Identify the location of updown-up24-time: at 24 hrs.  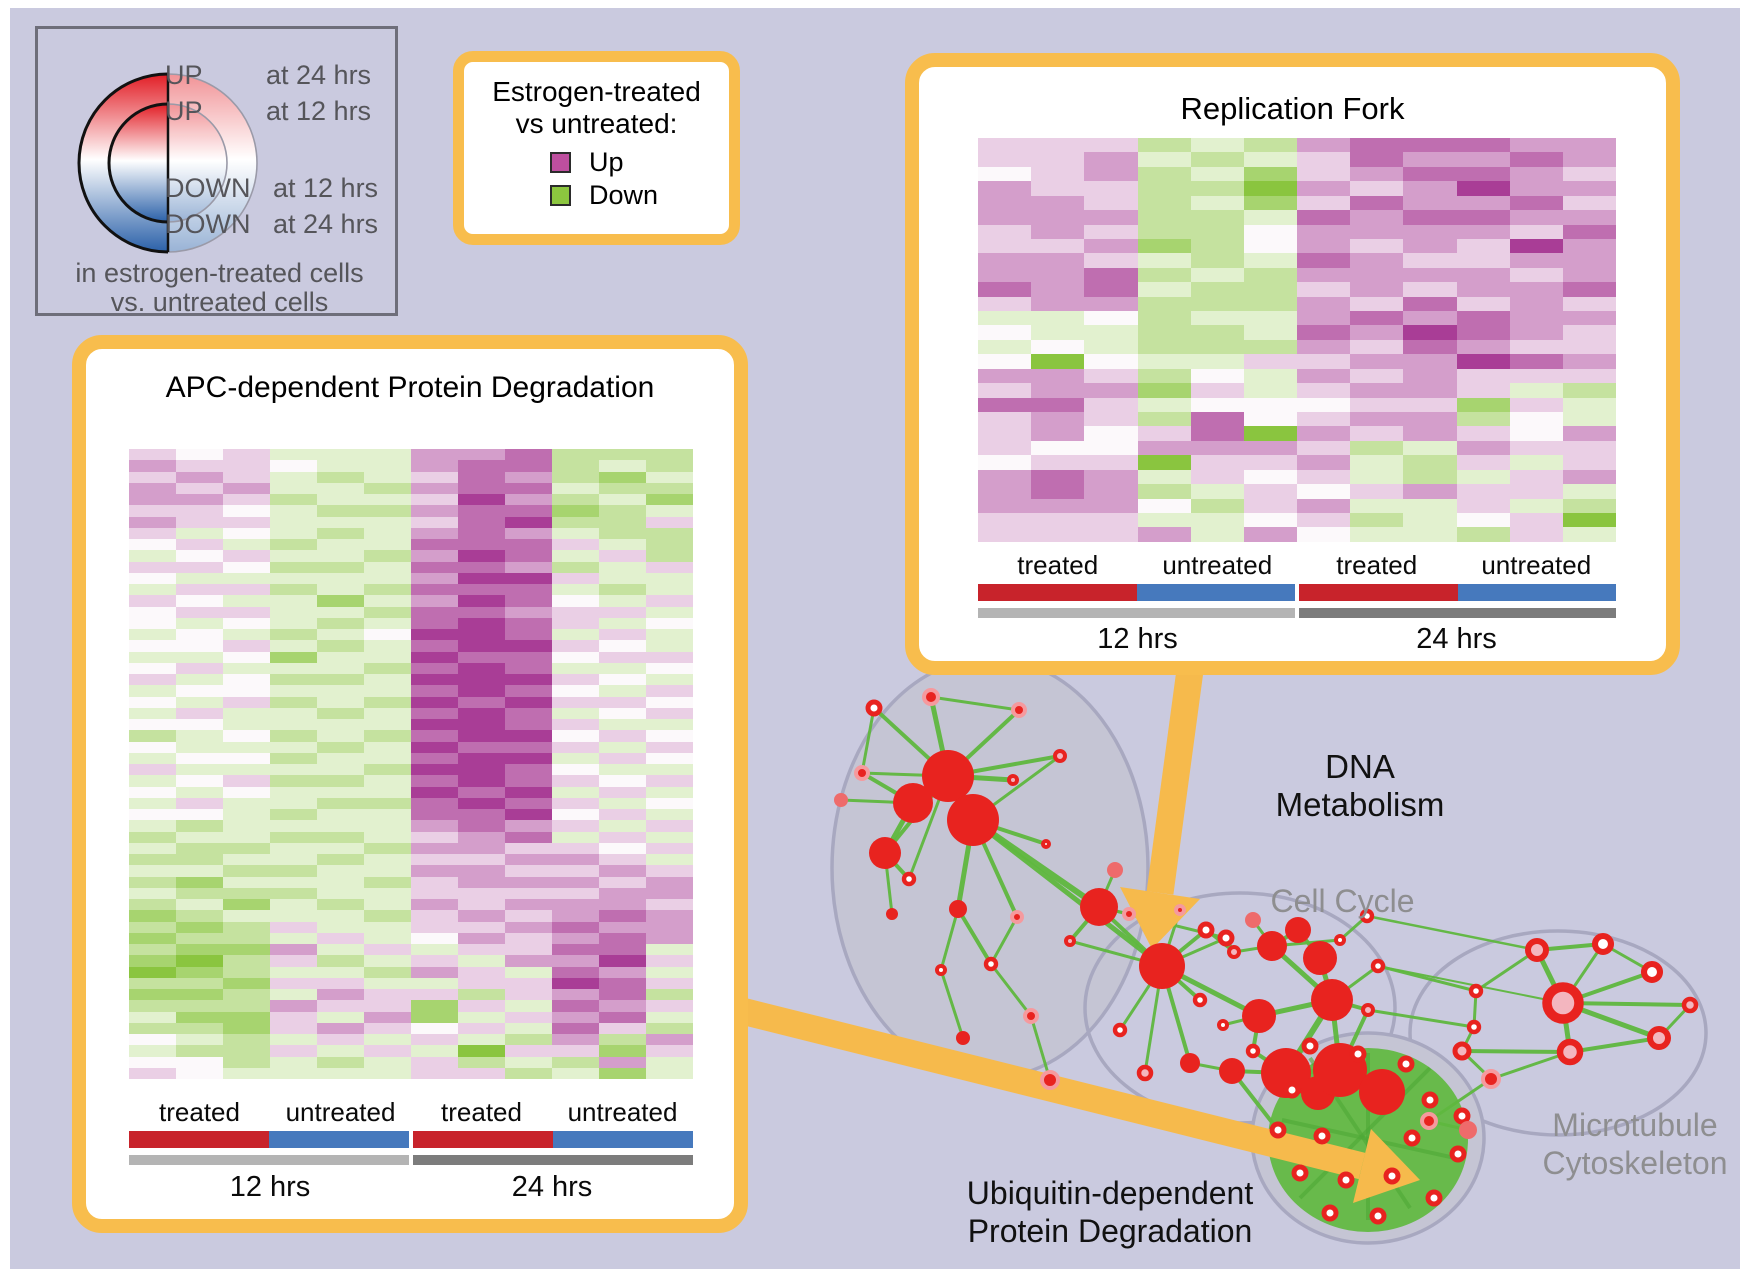
(319, 75).